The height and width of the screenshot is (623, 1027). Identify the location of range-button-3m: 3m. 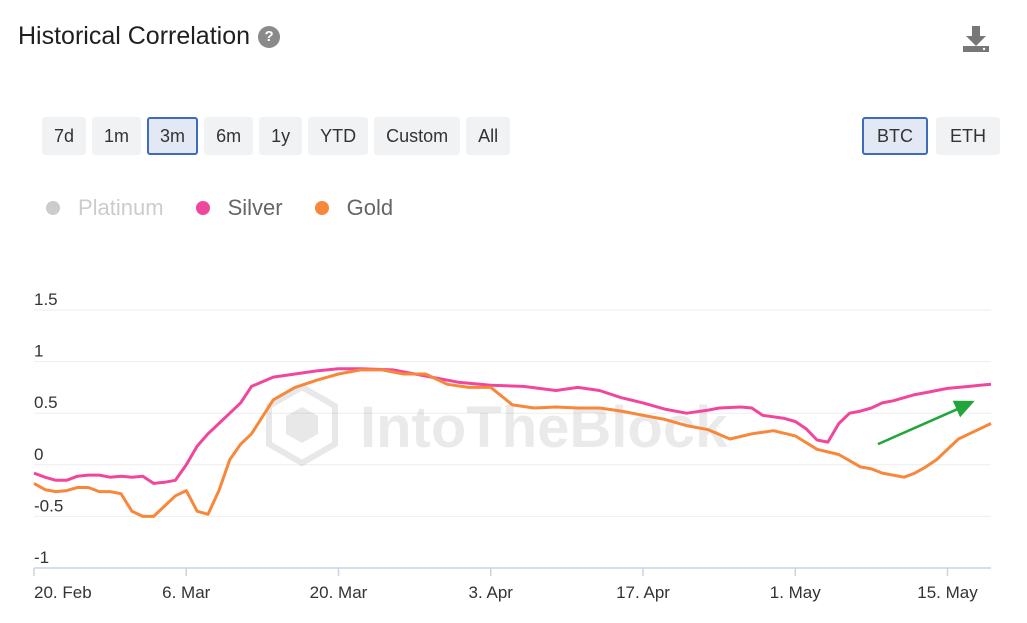
(173, 136).